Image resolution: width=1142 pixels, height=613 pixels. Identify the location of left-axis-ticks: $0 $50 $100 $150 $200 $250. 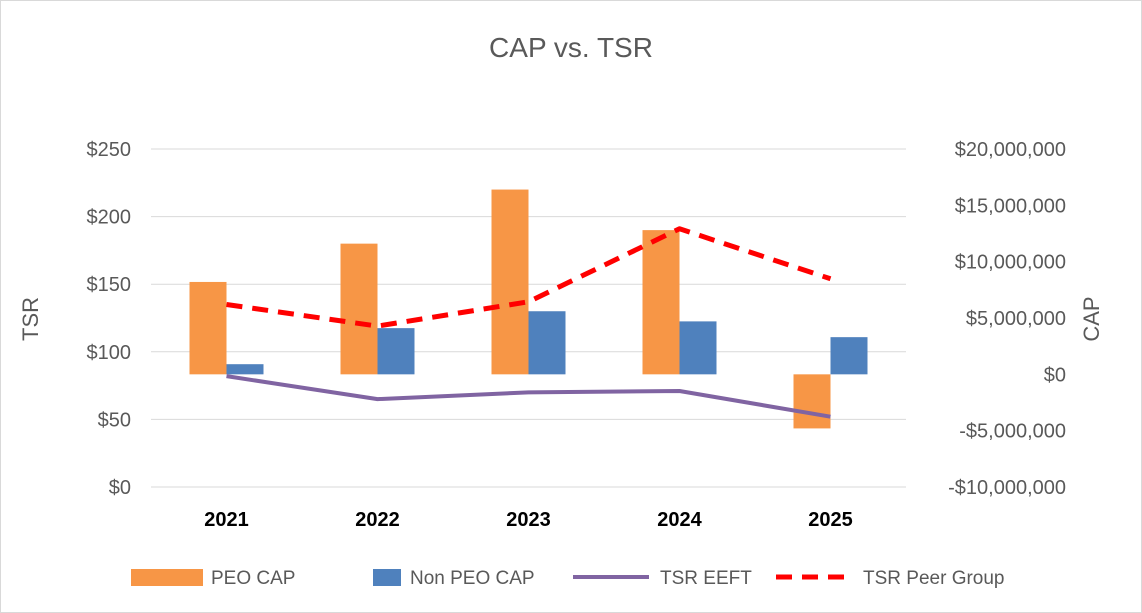
(109, 319).